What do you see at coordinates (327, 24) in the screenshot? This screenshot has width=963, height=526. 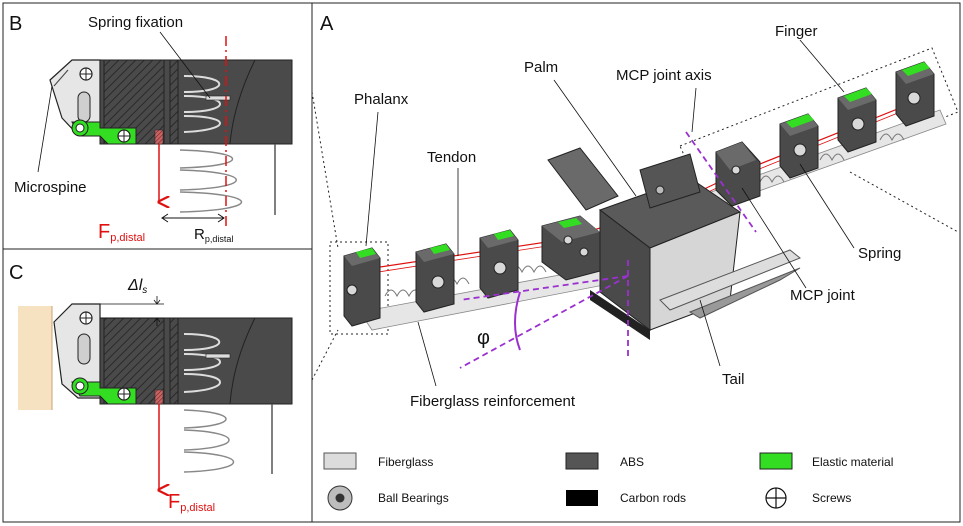 I see `panel-label-a: A` at bounding box center [327, 24].